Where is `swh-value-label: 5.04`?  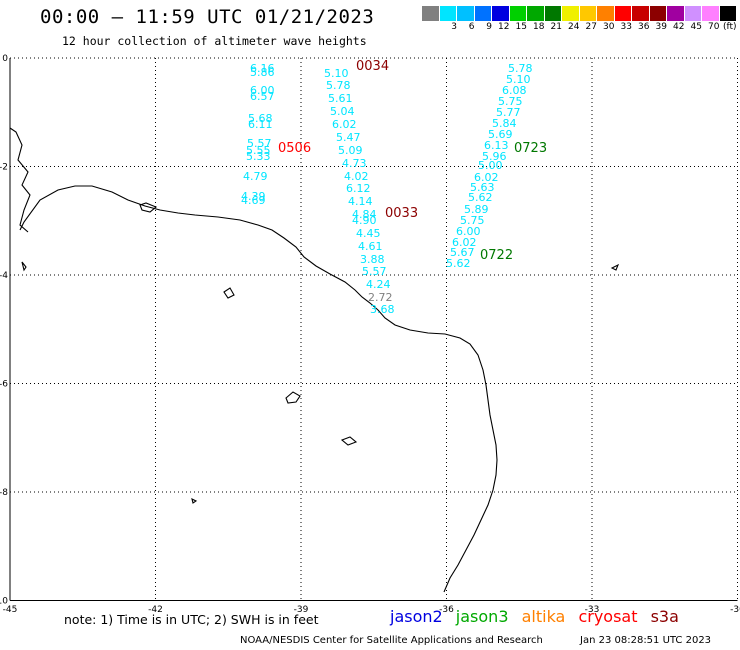 swh-value-label: 5.04 is located at coordinates (342, 111).